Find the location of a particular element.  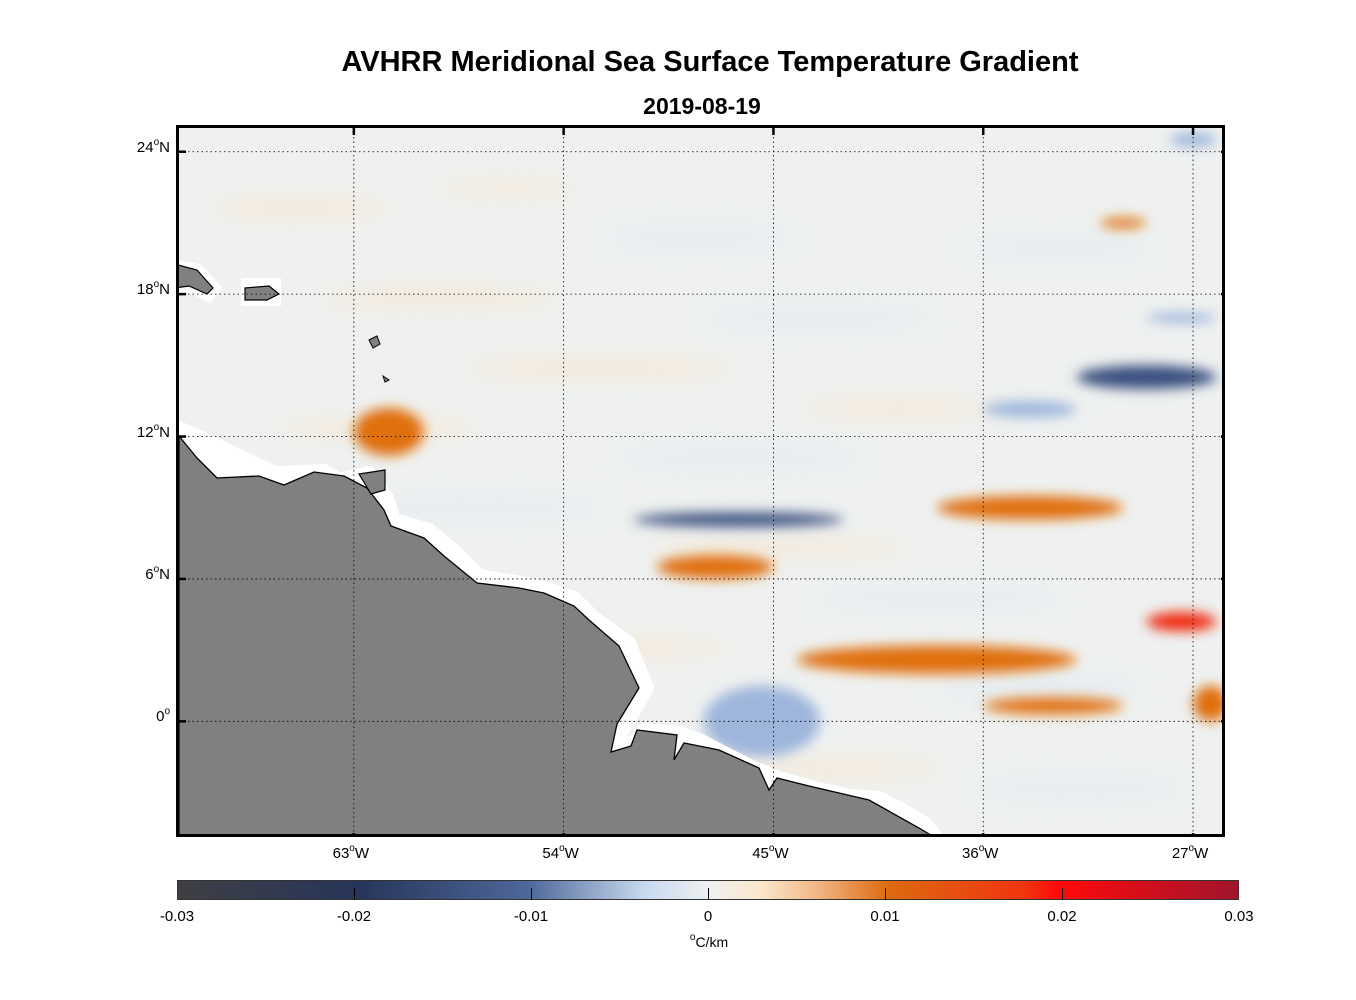

colorbar-tick-label: -0.02 is located at coordinates (354, 916).